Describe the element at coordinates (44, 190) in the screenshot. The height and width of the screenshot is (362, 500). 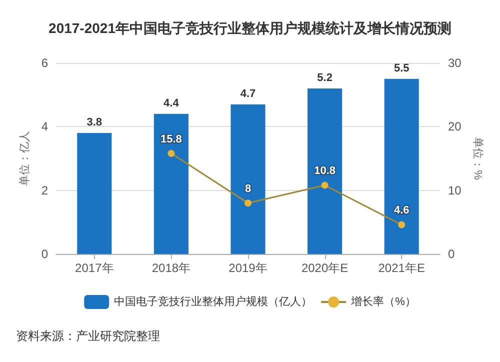
I see `y-tick-label: 2` at that location.